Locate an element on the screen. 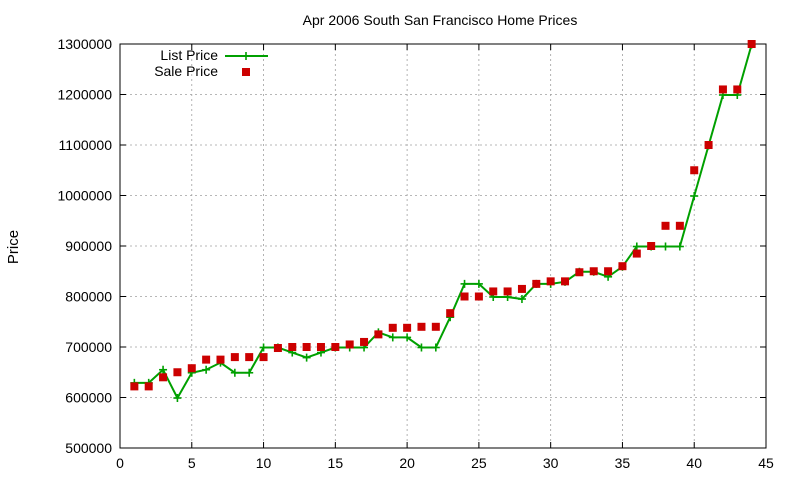  x-tick-label: 10 is located at coordinates (264, 463).